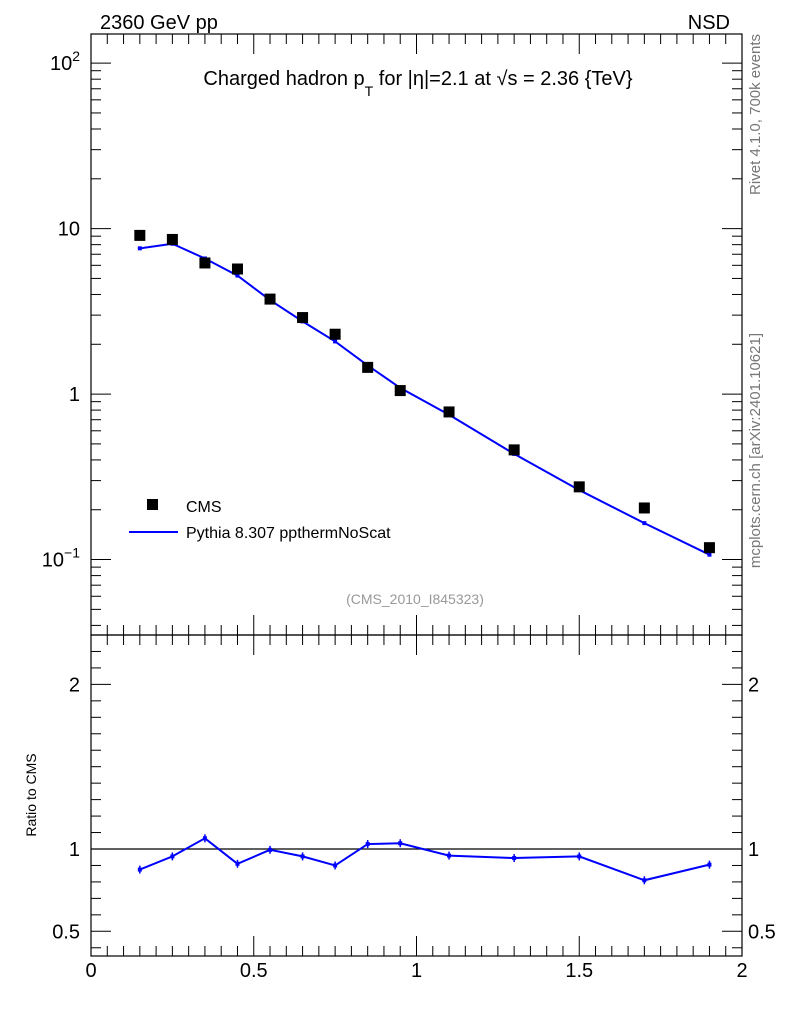  Describe the element at coordinates (288, 533) in the screenshot. I see `legend-mc-label: Pythia 8.307 ppthermNoScat` at that location.